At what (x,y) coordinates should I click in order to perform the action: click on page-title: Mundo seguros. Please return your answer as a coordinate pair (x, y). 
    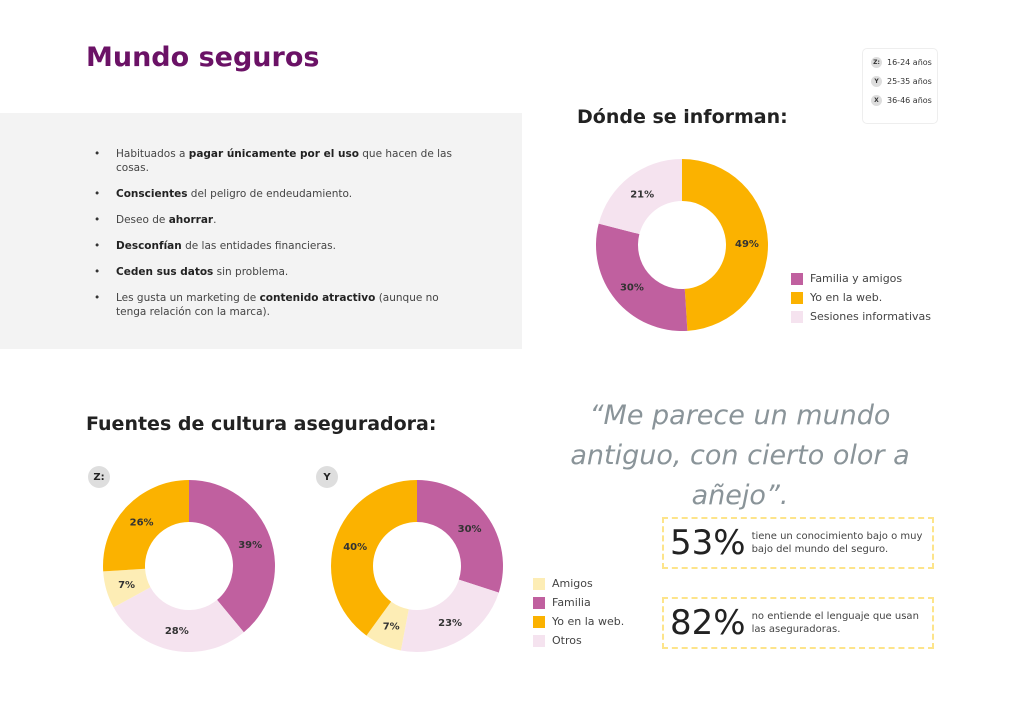
    Looking at the image, I should click on (203, 57).